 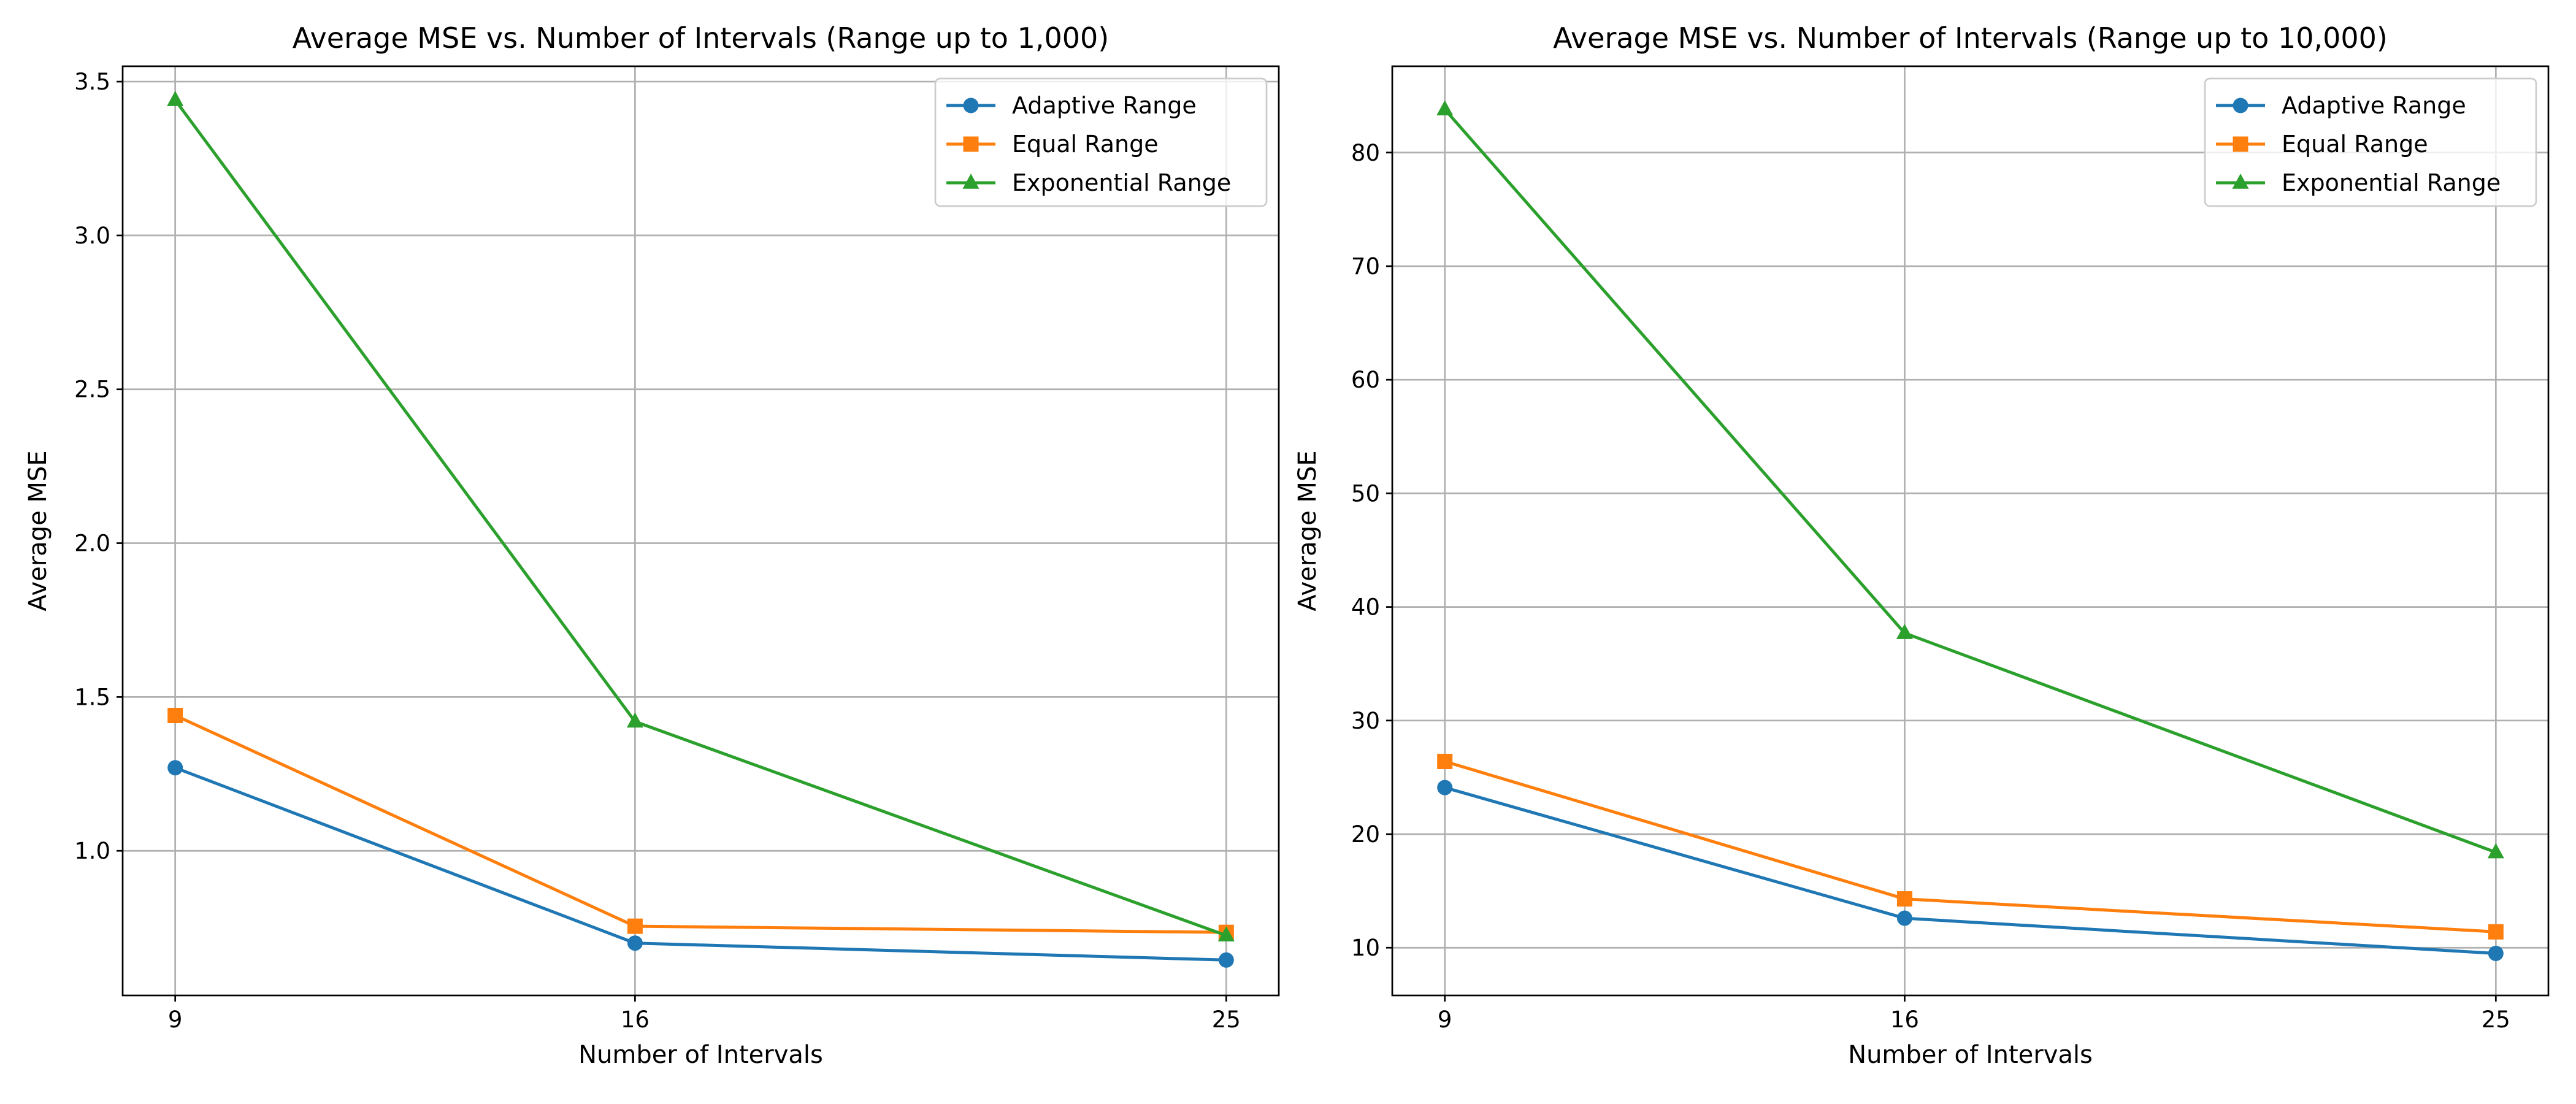 I want to click on y-tick-label: 1.5, so click(x=92, y=697).